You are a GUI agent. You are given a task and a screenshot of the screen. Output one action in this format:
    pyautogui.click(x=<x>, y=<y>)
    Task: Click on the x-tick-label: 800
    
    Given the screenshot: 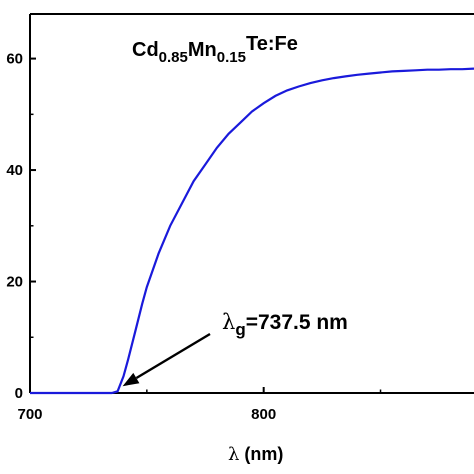 What is the action you would take?
    pyautogui.click(x=263, y=414)
    